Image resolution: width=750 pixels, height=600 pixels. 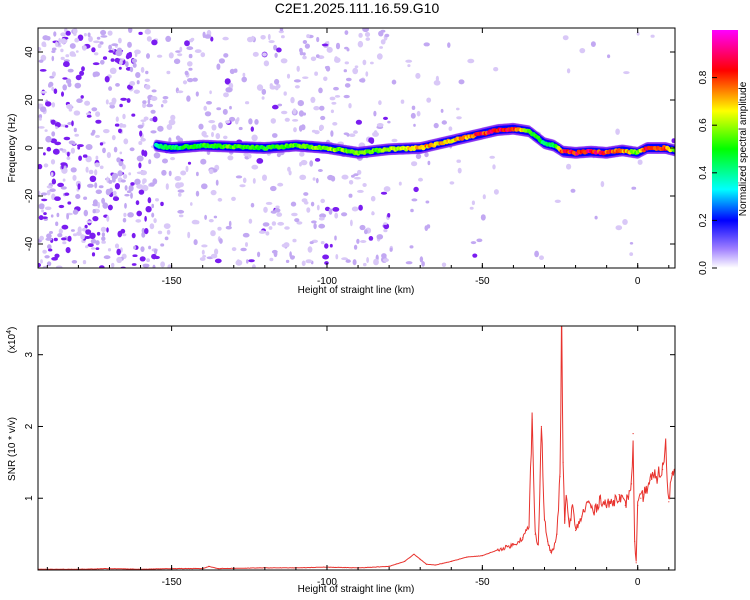 What do you see at coordinates (703, 268) in the screenshot?
I see `colorbar-tick-label: 0.0` at bounding box center [703, 268].